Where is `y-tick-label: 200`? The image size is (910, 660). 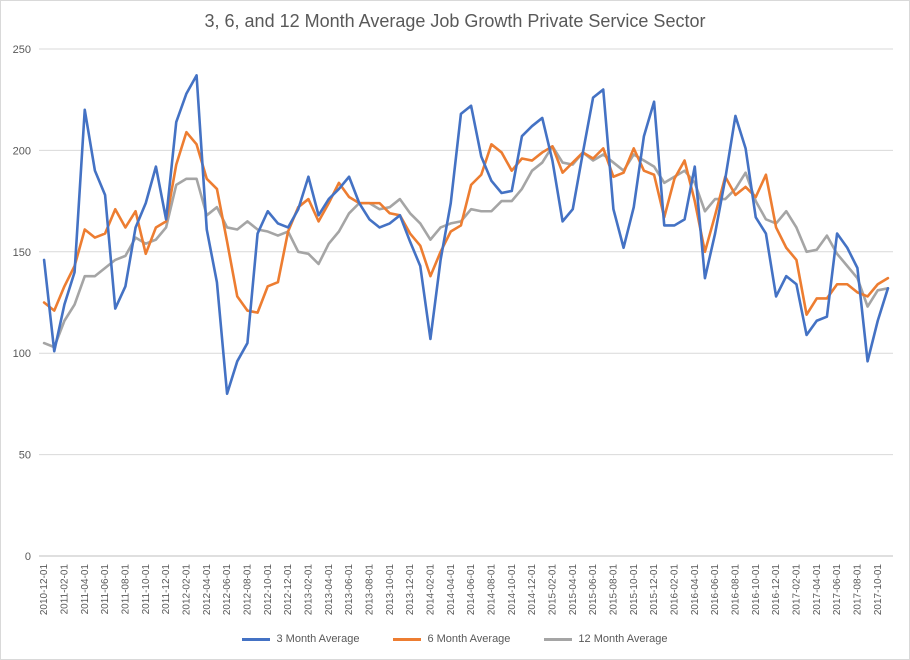 y-tick-label: 200 is located at coordinates (22, 151).